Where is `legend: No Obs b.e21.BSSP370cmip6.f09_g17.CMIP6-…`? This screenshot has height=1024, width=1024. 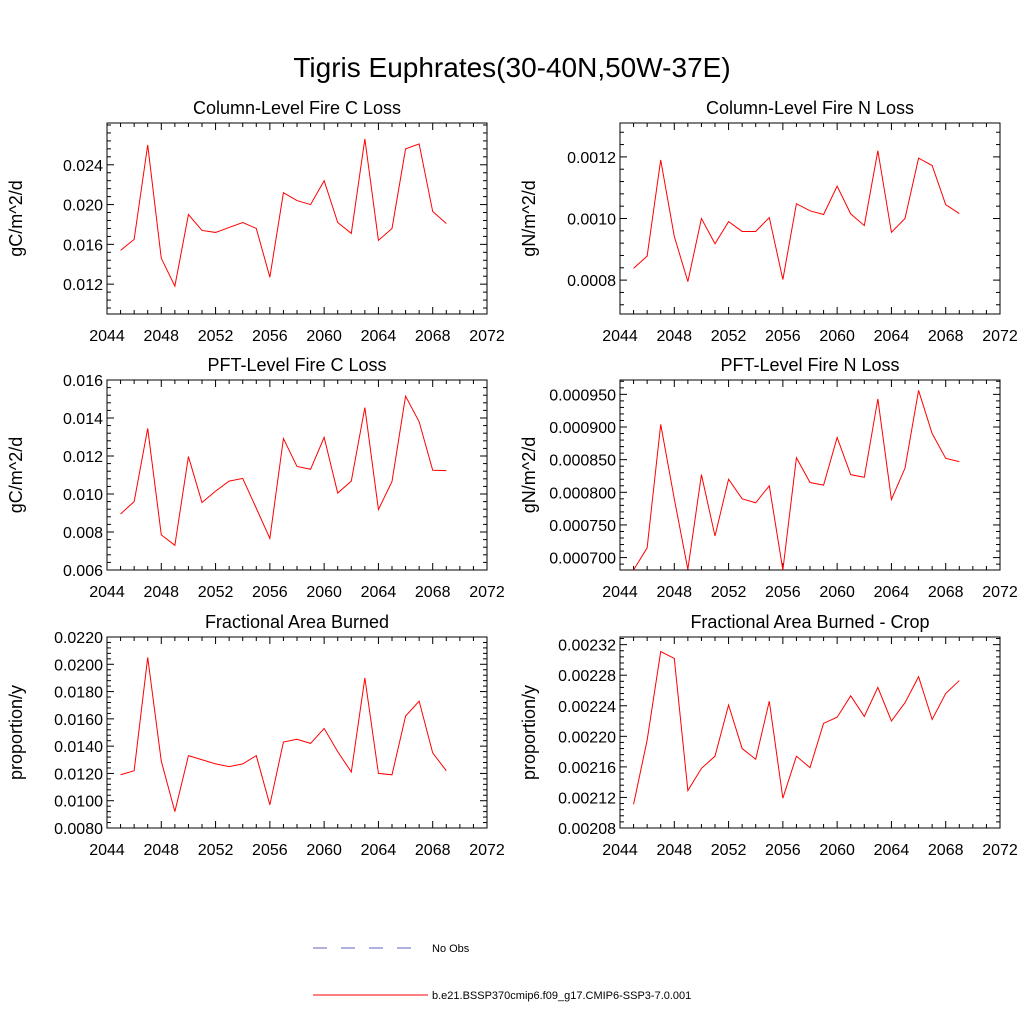
legend: No Obs b.e21.BSSP370cmip6.f09_g17.CMIP6-… is located at coordinates (502, 972).